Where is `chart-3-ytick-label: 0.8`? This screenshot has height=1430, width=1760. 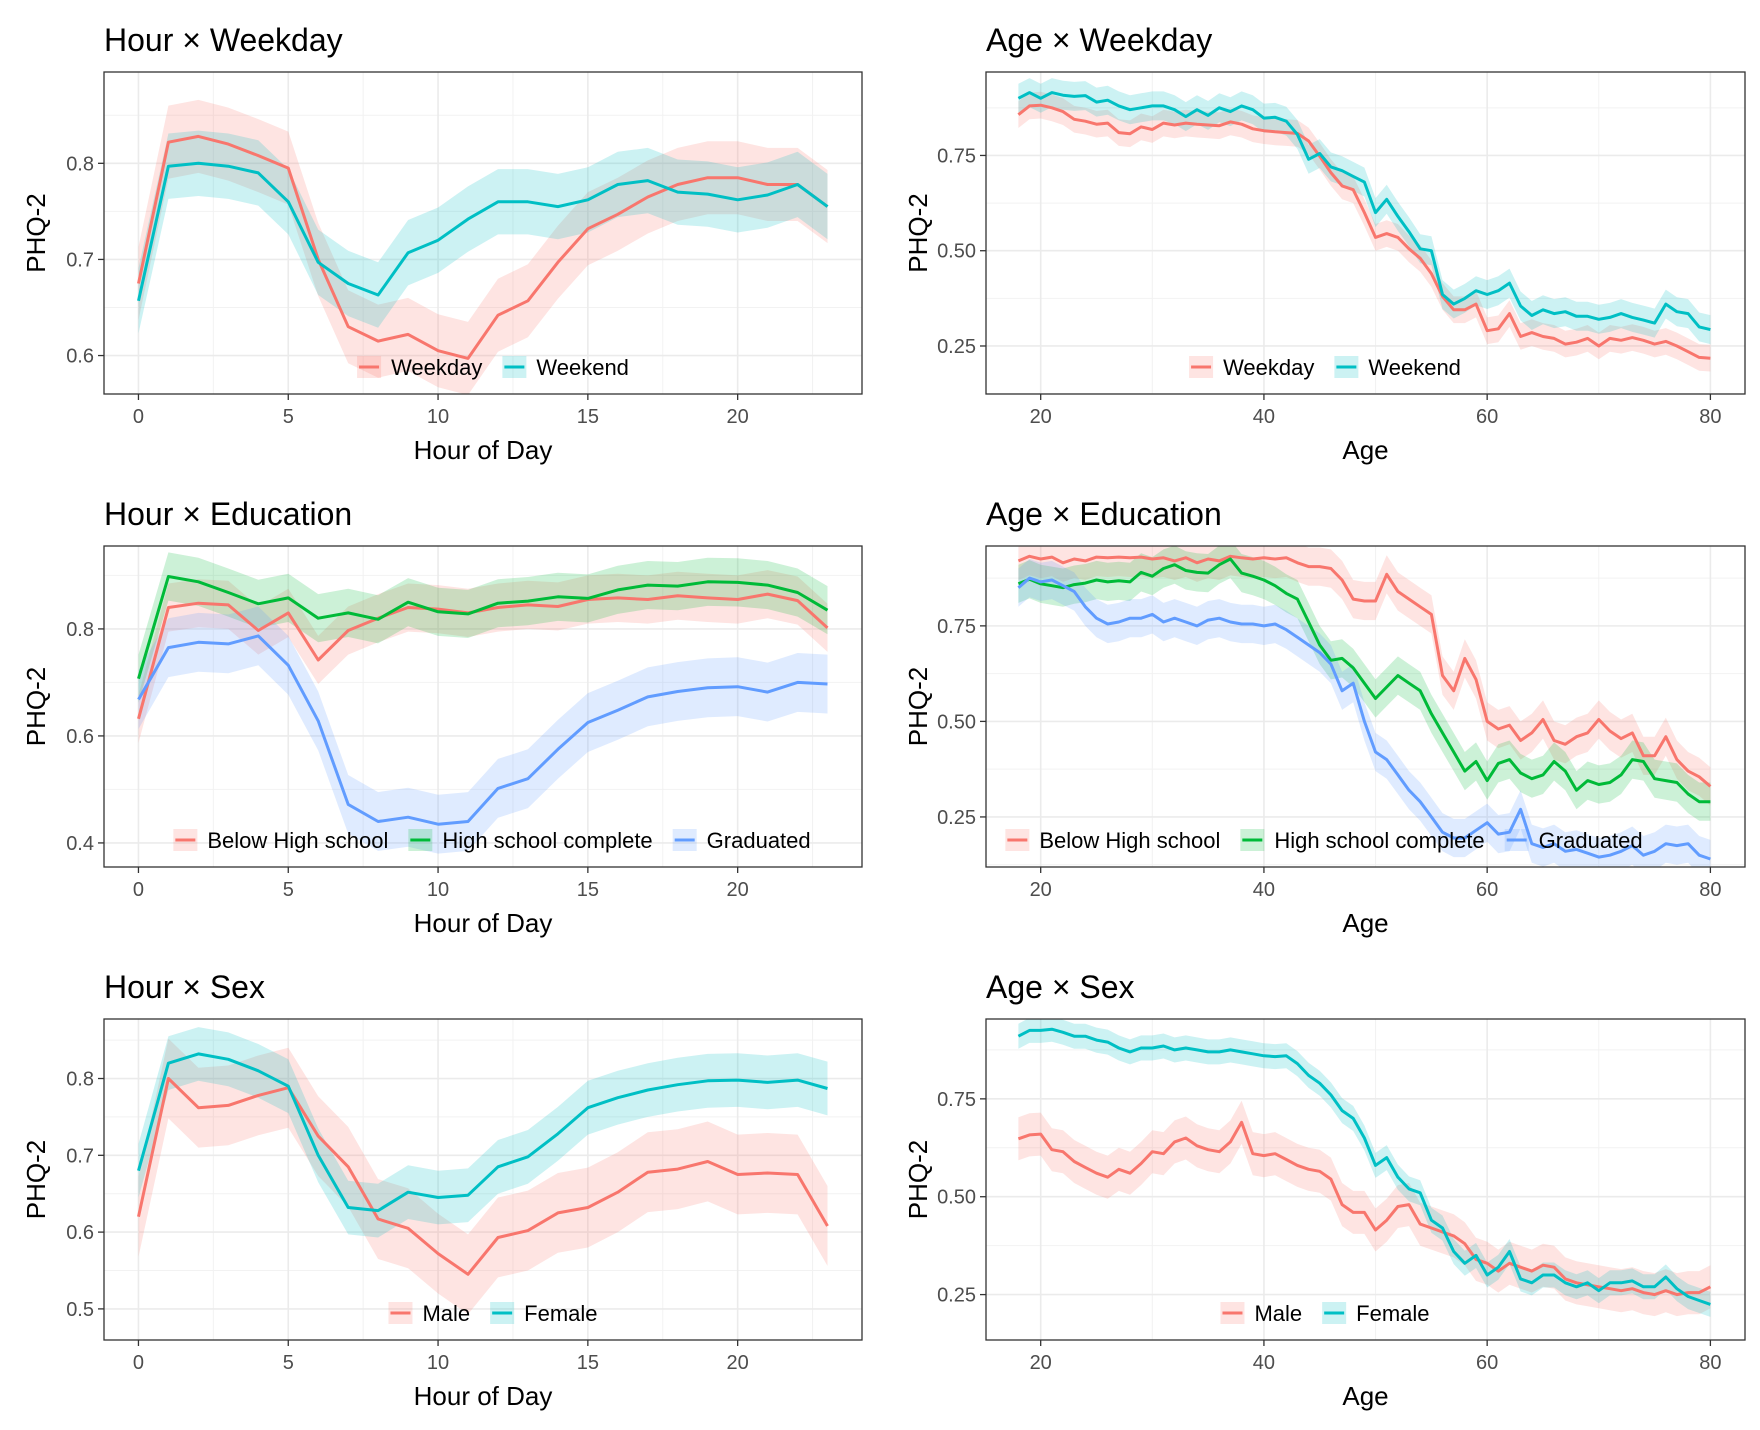 chart-3-ytick-label: 0.8 is located at coordinates (80, 630).